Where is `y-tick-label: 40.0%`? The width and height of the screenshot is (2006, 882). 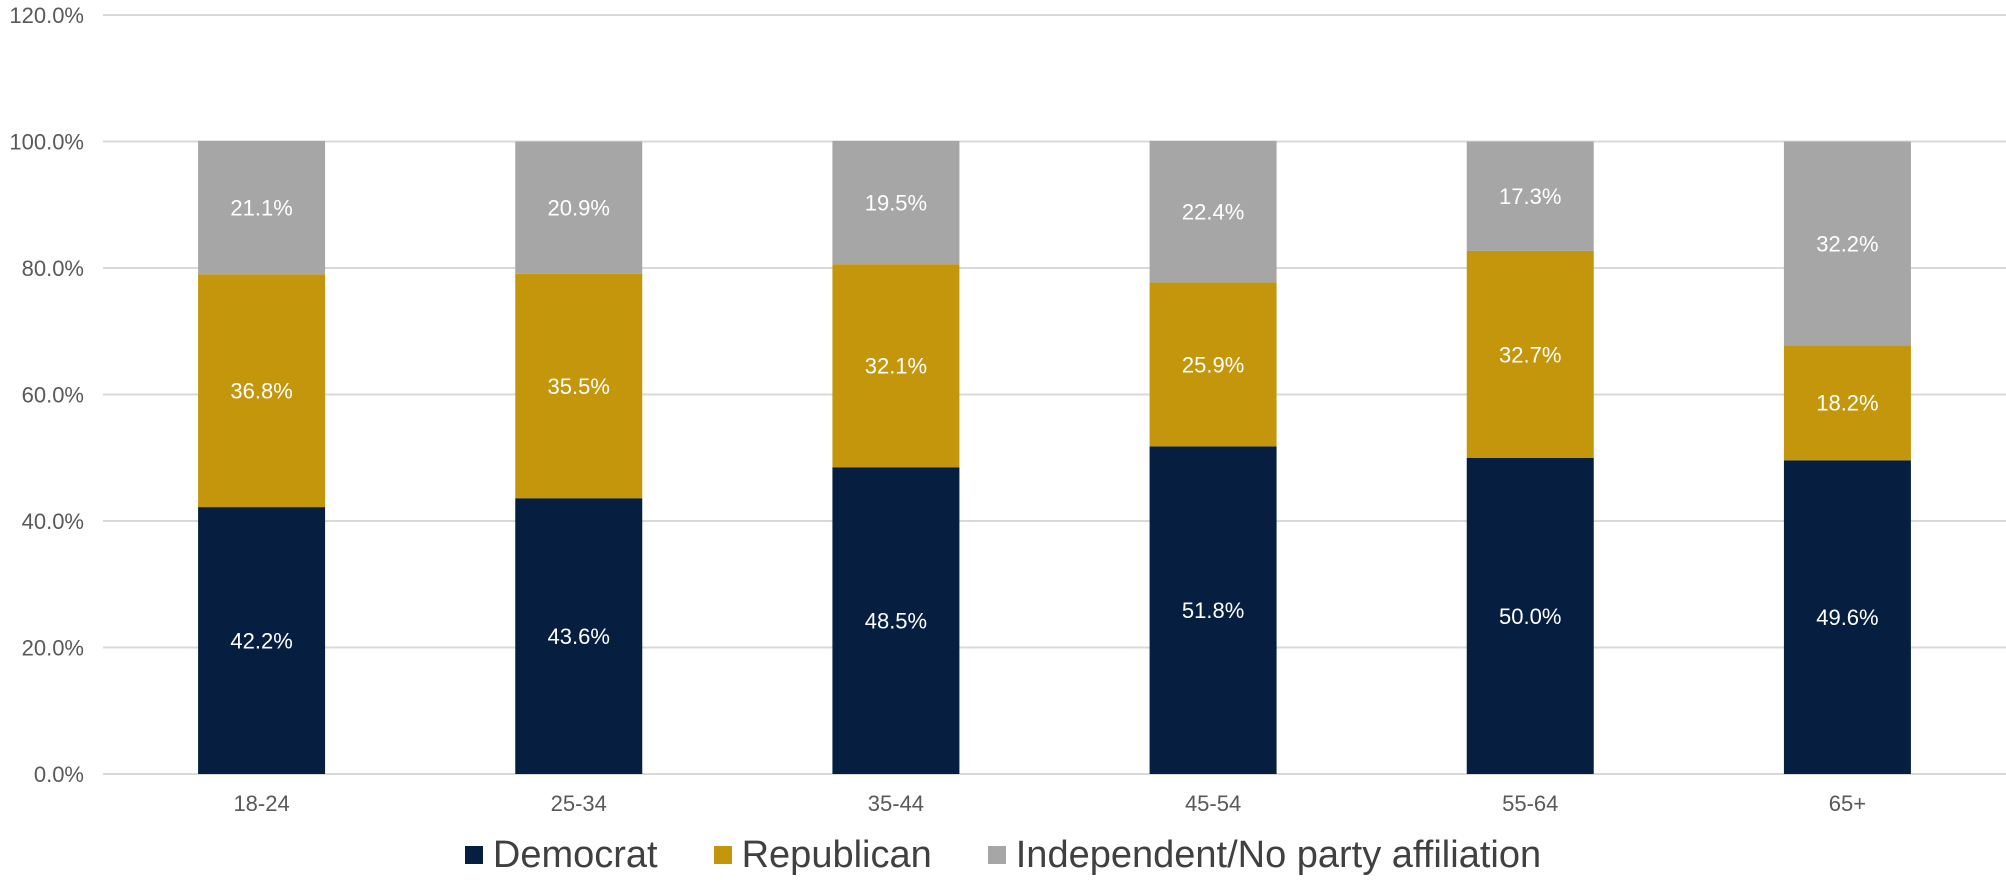 y-tick-label: 40.0% is located at coordinates (53, 521).